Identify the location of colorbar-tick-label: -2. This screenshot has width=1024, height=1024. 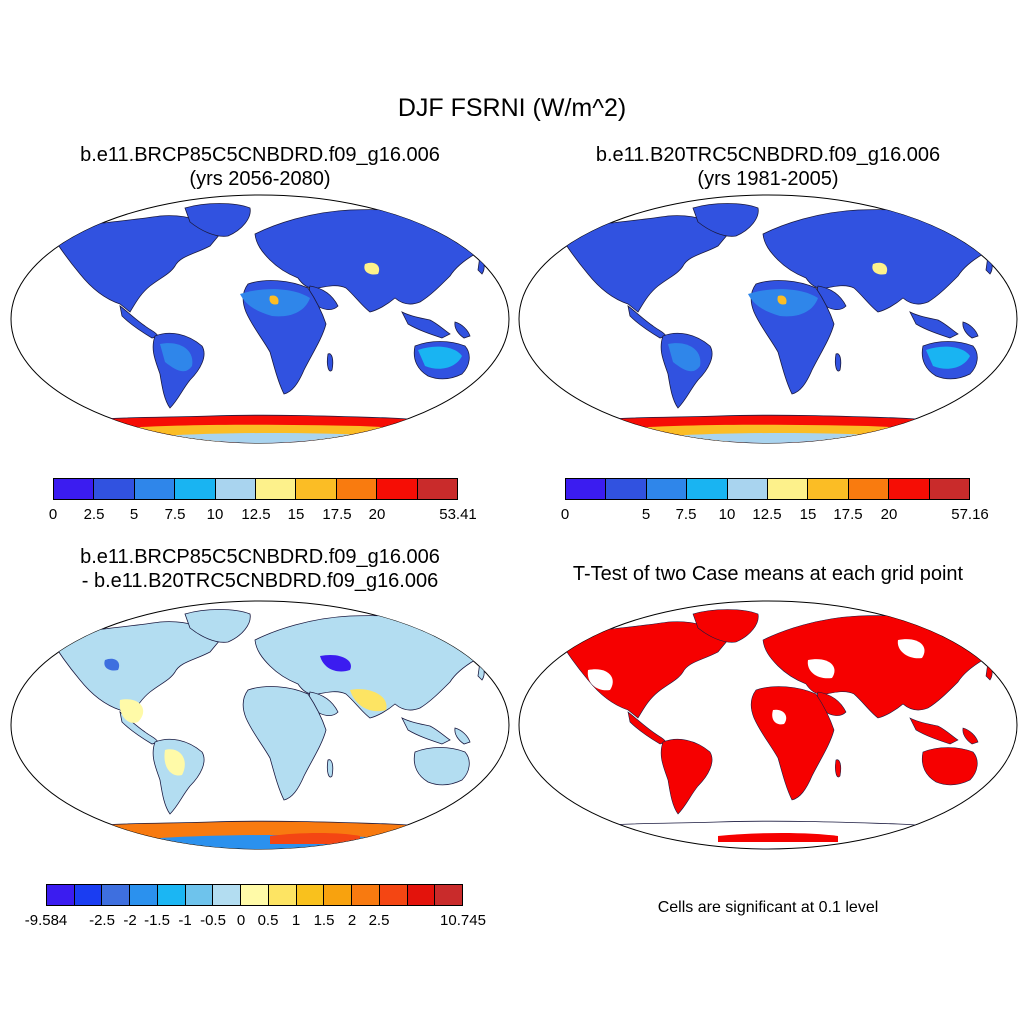
(130, 920).